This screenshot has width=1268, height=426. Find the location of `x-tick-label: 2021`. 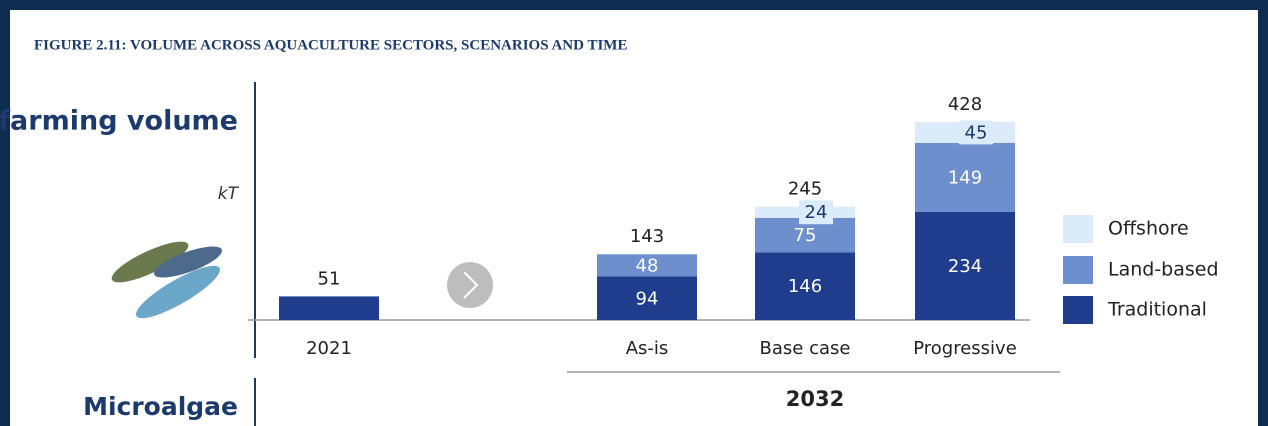

x-tick-label: 2021 is located at coordinates (329, 348).